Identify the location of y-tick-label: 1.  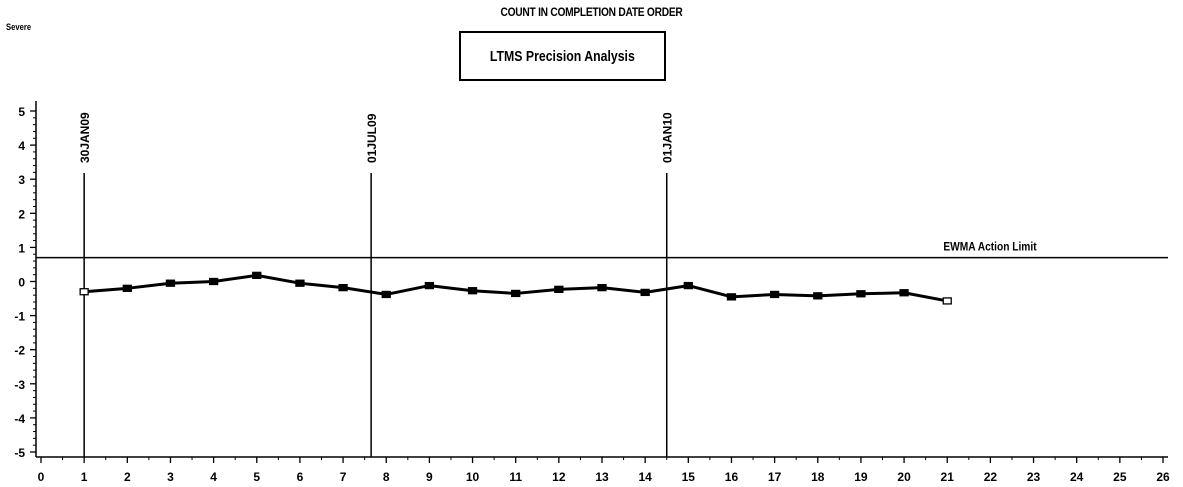
(21, 248).